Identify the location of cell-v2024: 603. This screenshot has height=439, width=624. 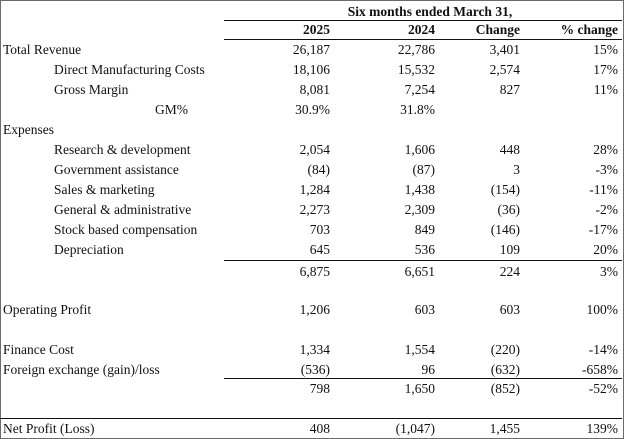
(424, 309).